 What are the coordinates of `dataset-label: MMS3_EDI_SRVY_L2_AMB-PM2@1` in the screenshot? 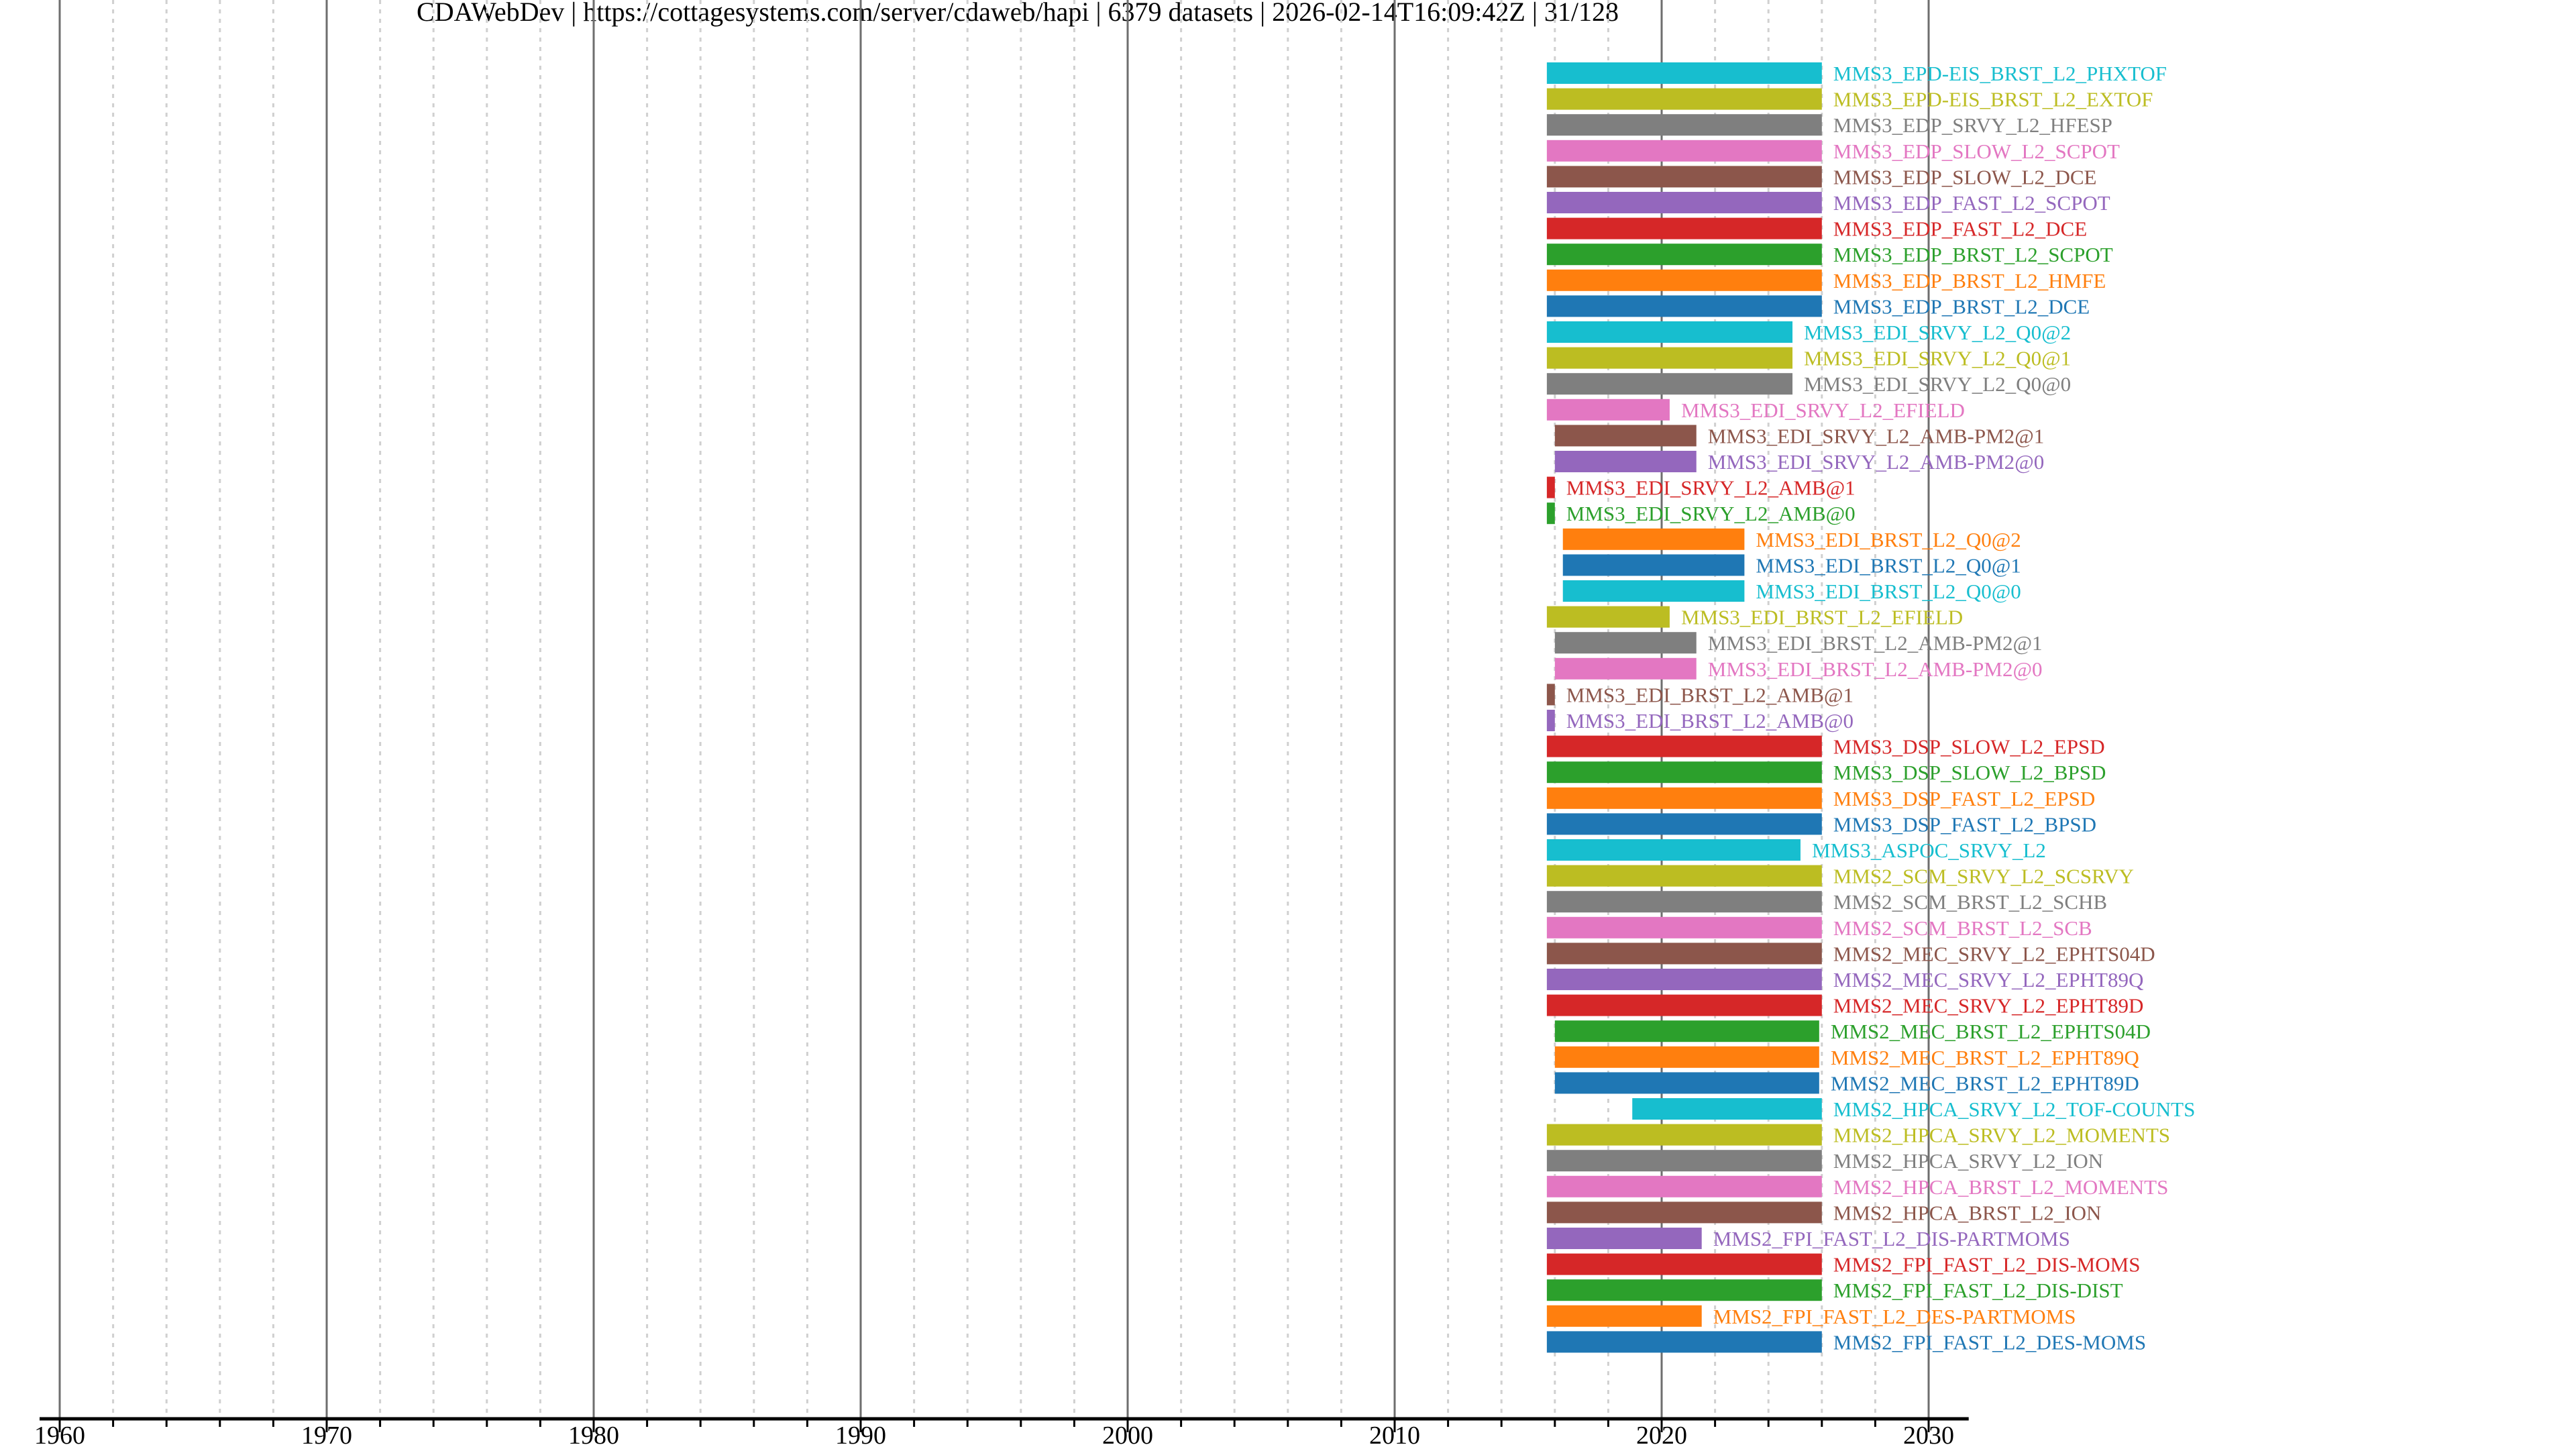 It's located at (1876, 435).